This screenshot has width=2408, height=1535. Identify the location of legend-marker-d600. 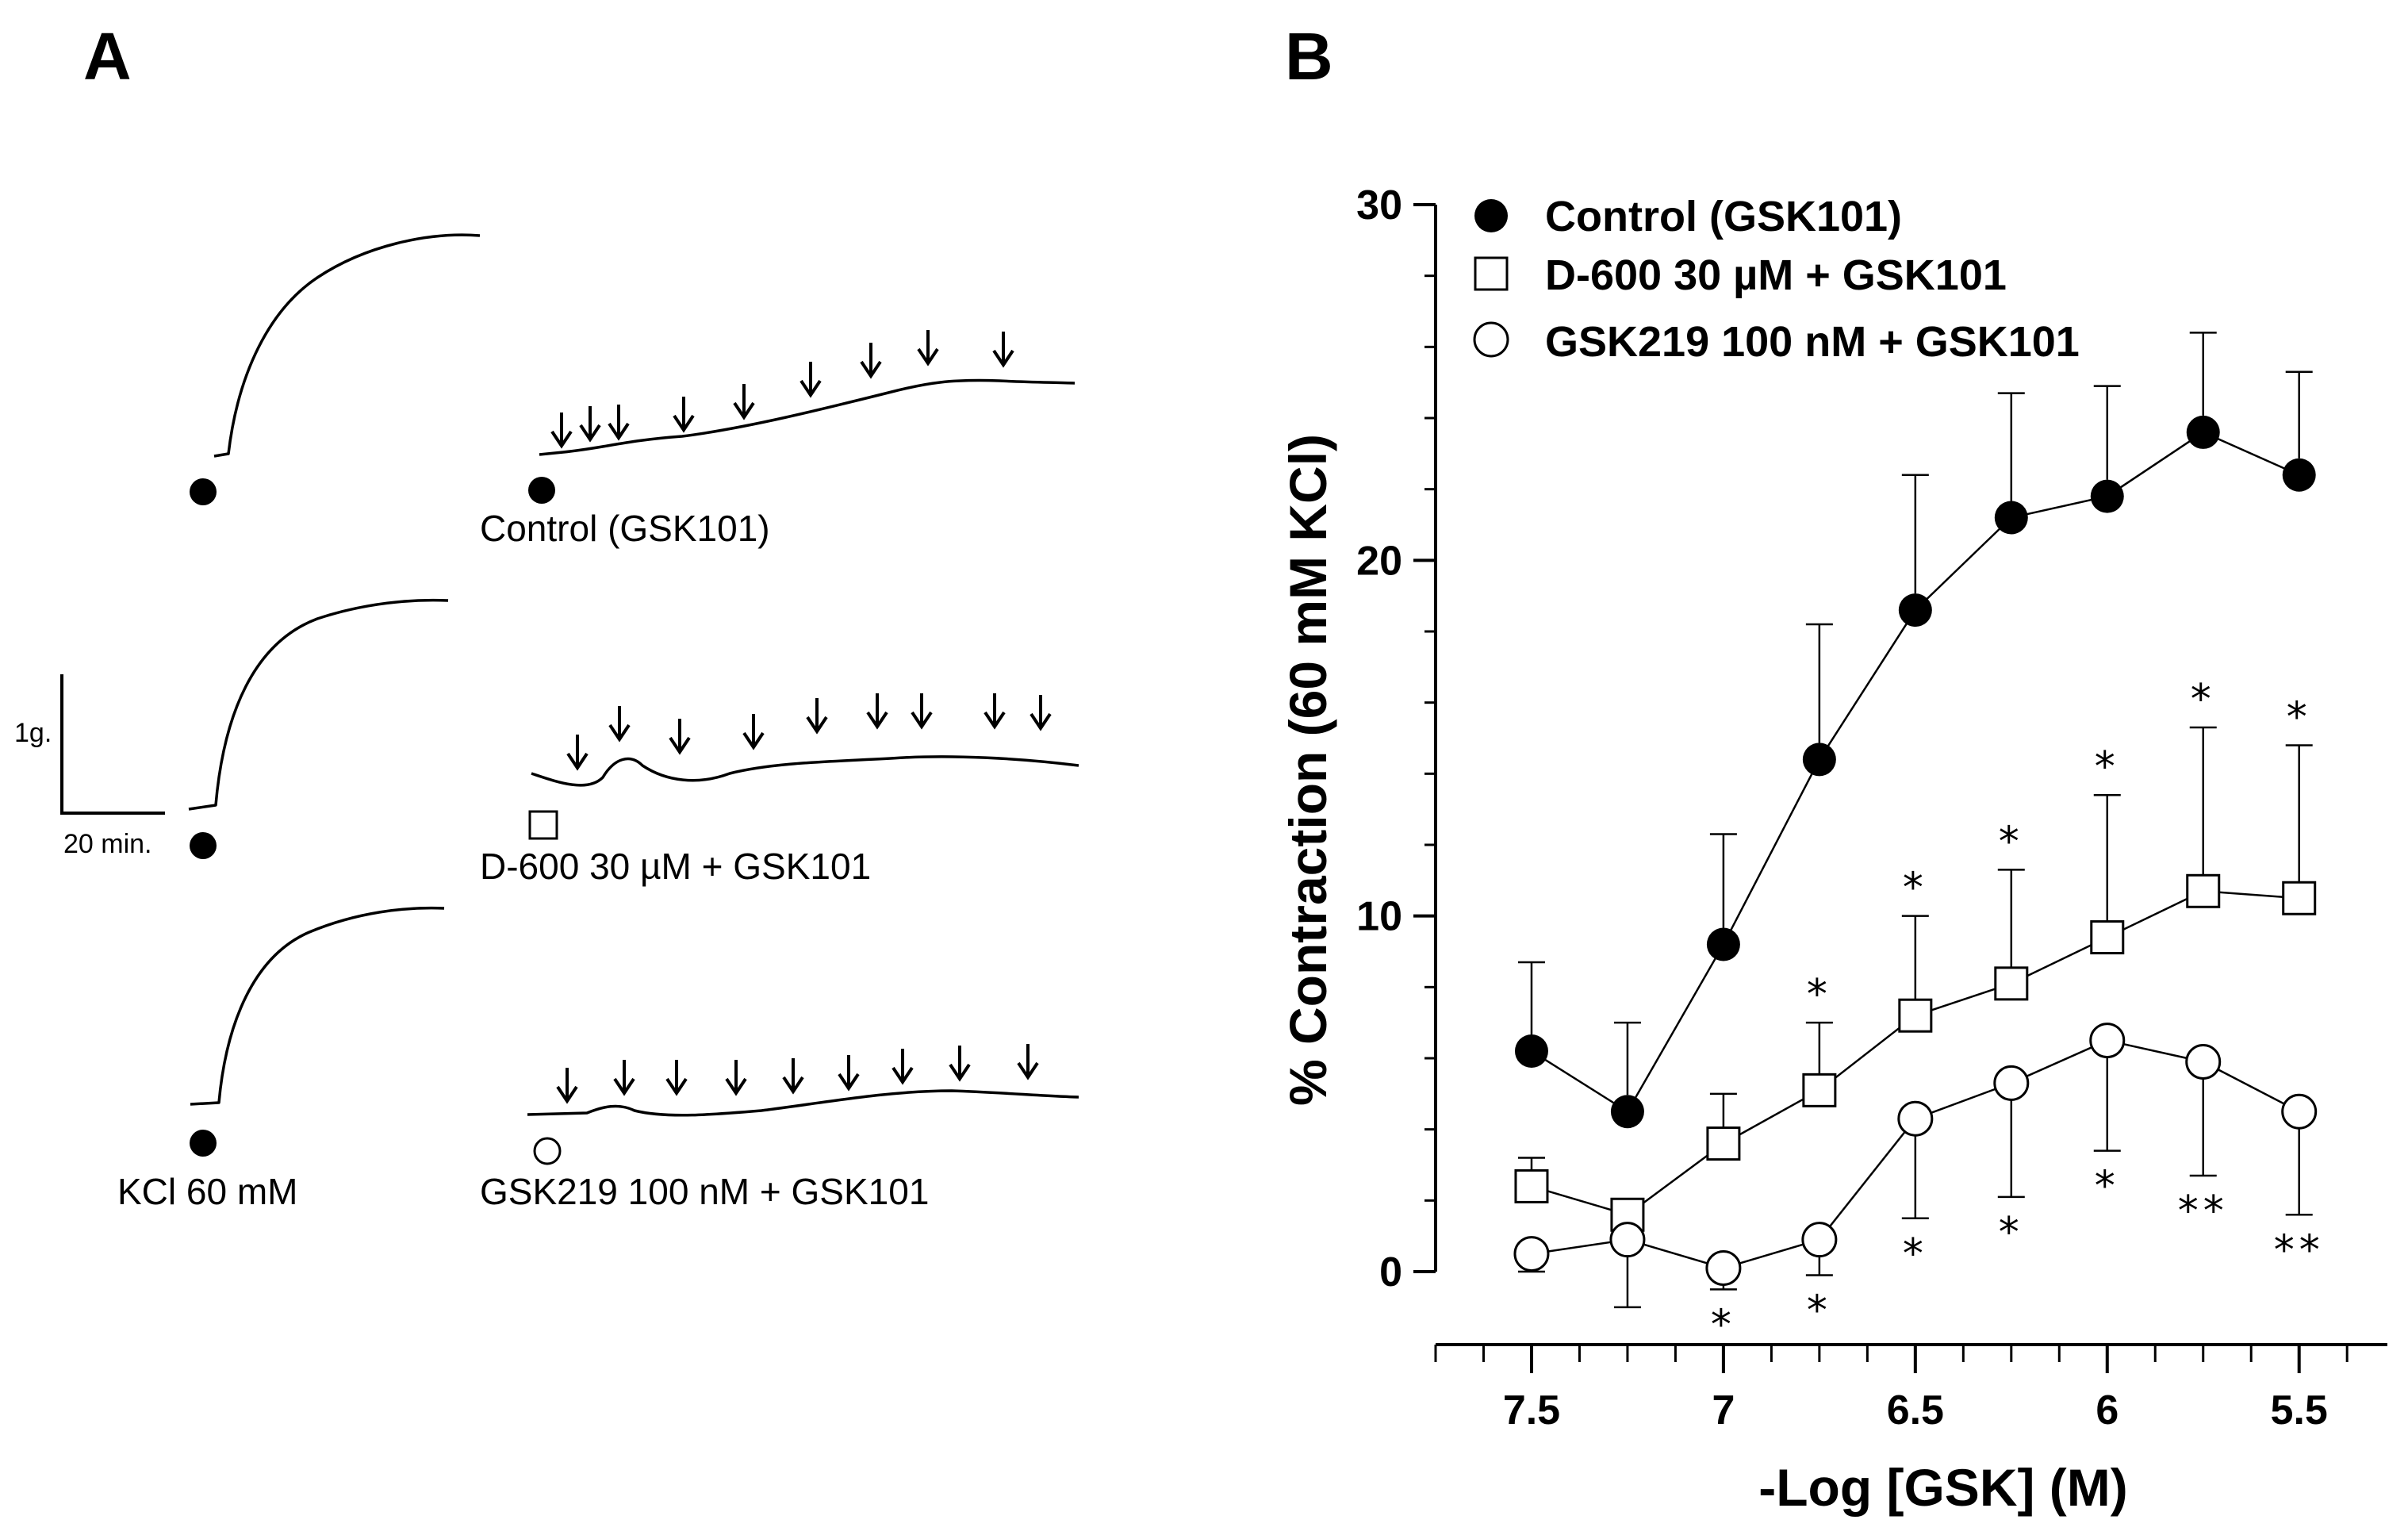
(1491, 273).